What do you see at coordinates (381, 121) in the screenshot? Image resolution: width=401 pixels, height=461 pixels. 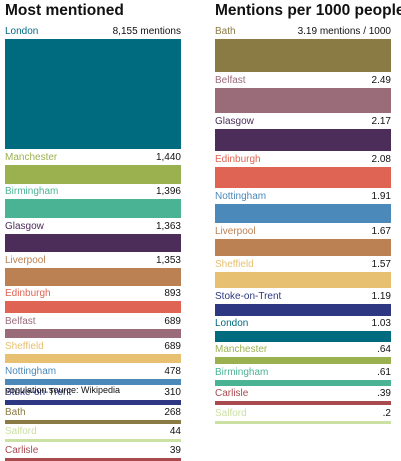 I see `value-label: 2.17` at bounding box center [381, 121].